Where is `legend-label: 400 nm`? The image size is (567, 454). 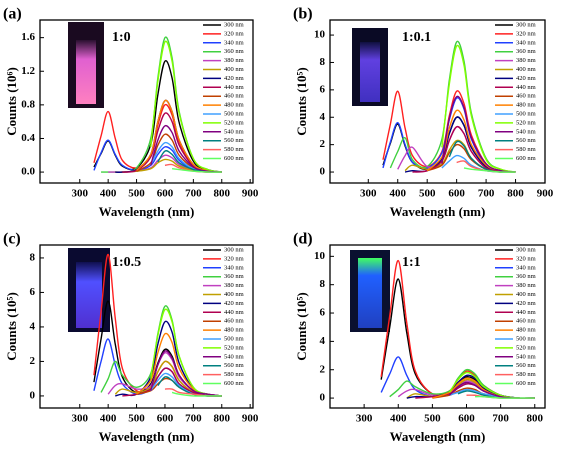
legend-label: 400 nm is located at coordinates (526, 69).